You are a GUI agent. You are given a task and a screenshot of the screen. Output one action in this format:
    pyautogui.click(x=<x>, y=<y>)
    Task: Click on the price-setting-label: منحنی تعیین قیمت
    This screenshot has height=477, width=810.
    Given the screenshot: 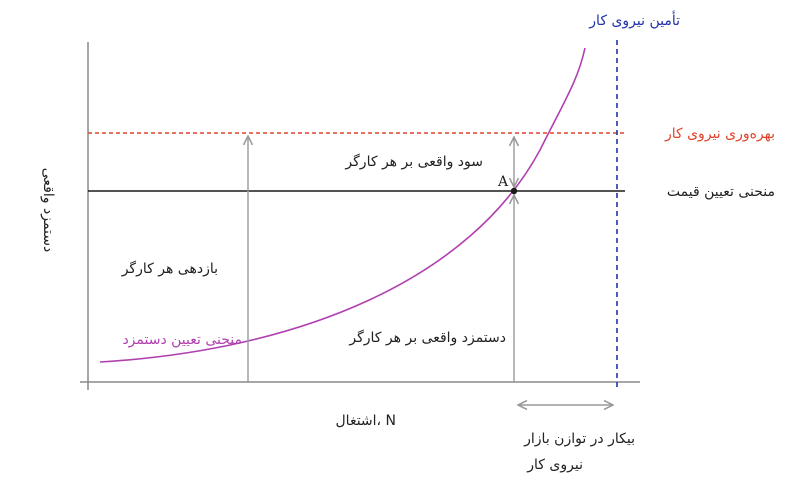 What is the action you would take?
    pyautogui.click(x=721, y=192)
    